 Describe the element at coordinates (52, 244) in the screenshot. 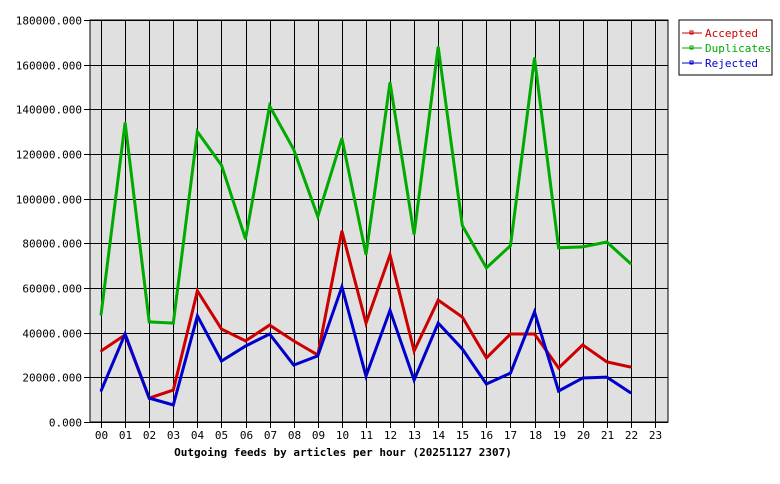

I see `y-tick-label: 80000.000` at that location.